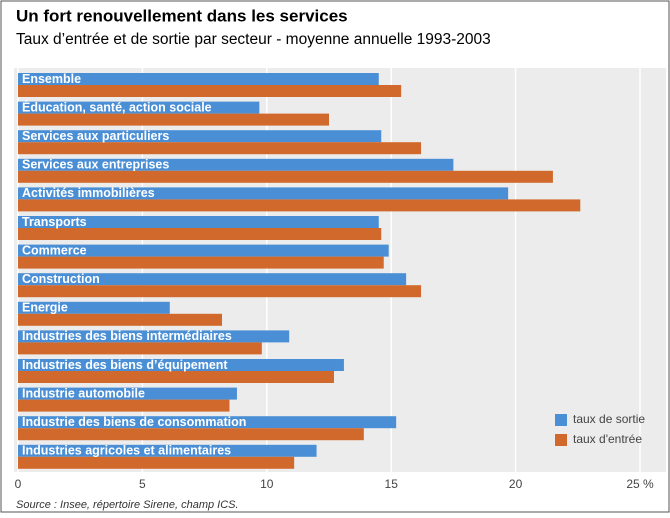 The width and height of the screenshot is (670, 518). Describe the element at coordinates (392, 484) in the screenshot. I see `x-tick-label: 15` at that location.